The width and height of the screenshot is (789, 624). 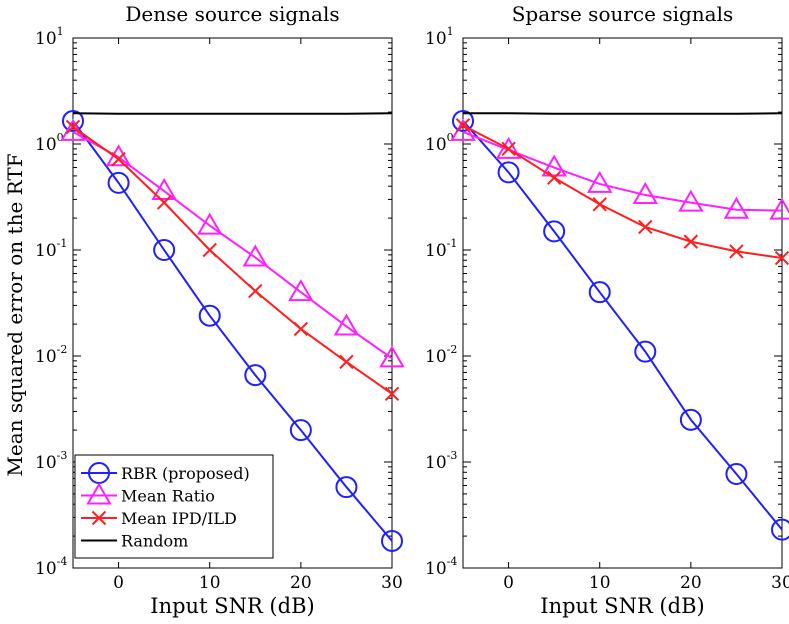 What do you see at coordinates (154, 541) in the screenshot?
I see `legend-label: Random` at bounding box center [154, 541].